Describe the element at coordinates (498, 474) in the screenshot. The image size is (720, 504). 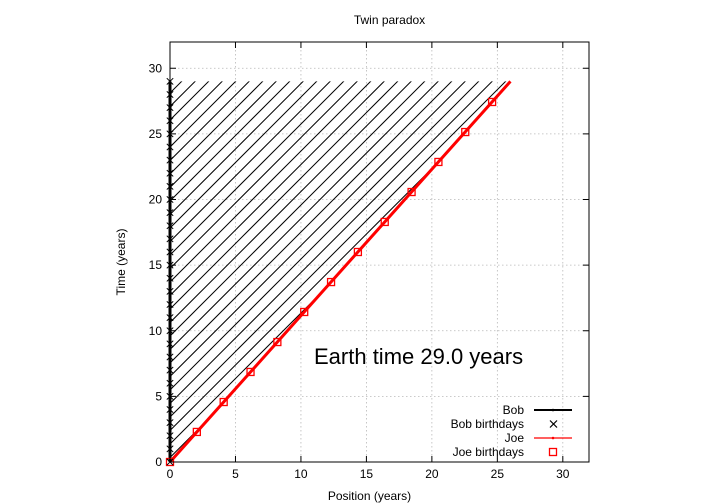
I see `x-tick-label: 25` at that location.